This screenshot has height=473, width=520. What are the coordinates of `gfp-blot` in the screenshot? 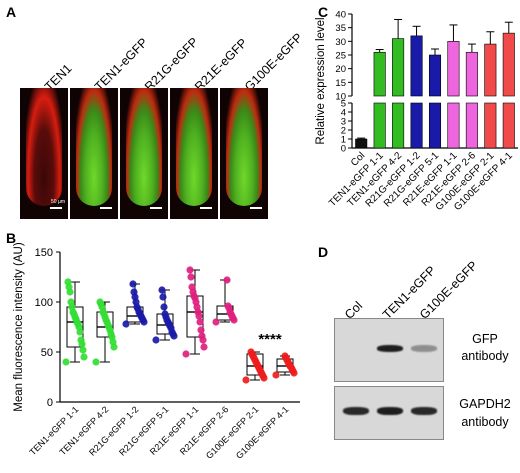 It's located at (389, 350).